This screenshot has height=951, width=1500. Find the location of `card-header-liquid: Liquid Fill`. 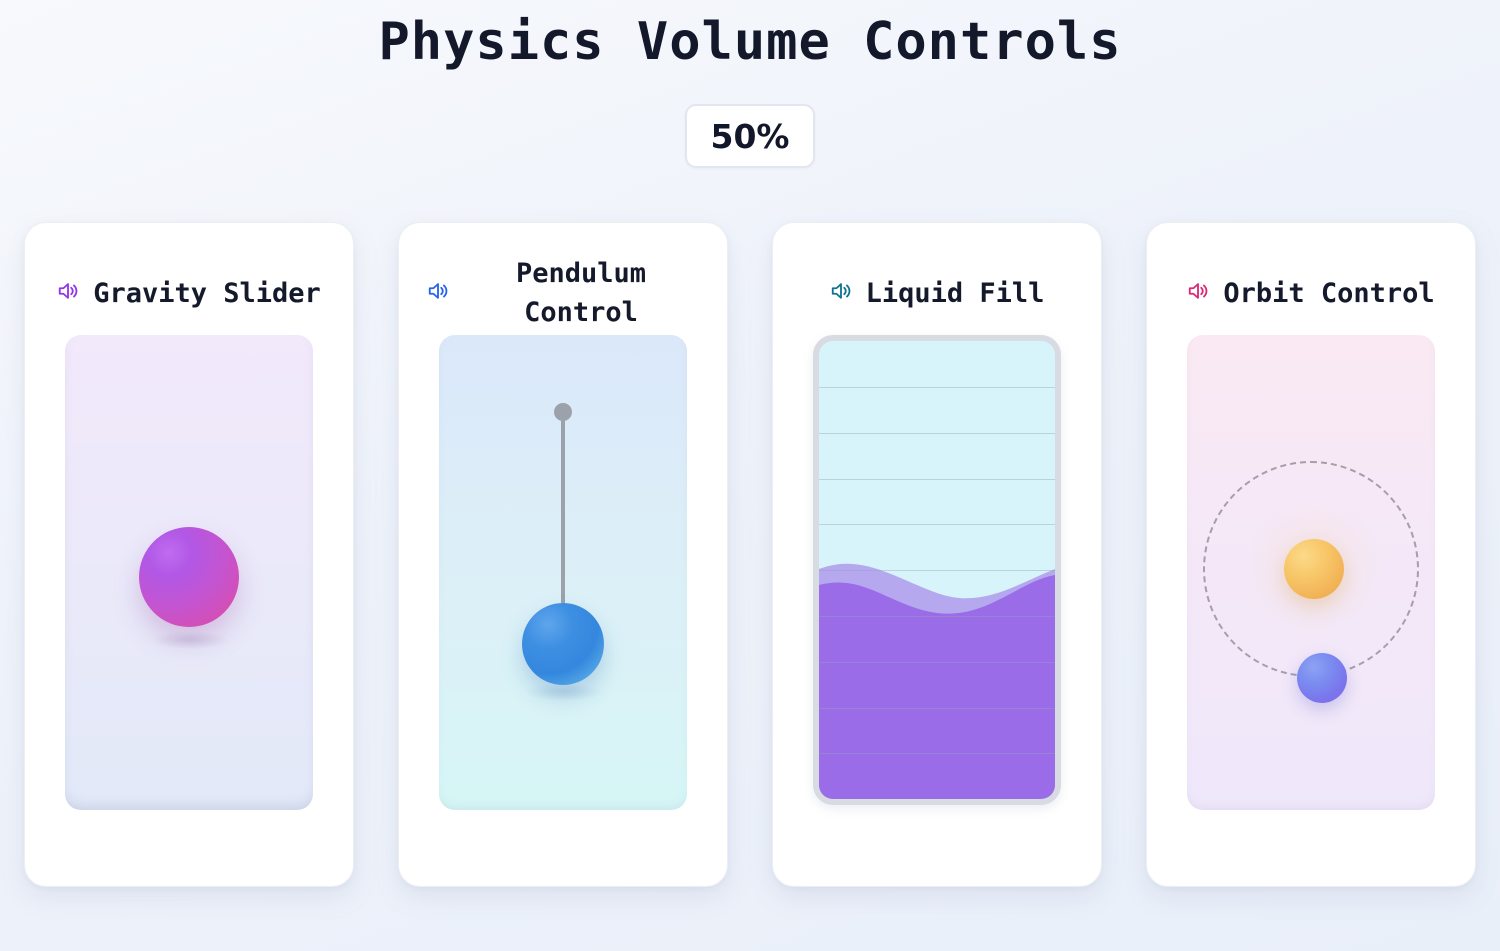

card-header-liquid: Liquid Fill is located at coordinates (937, 293).